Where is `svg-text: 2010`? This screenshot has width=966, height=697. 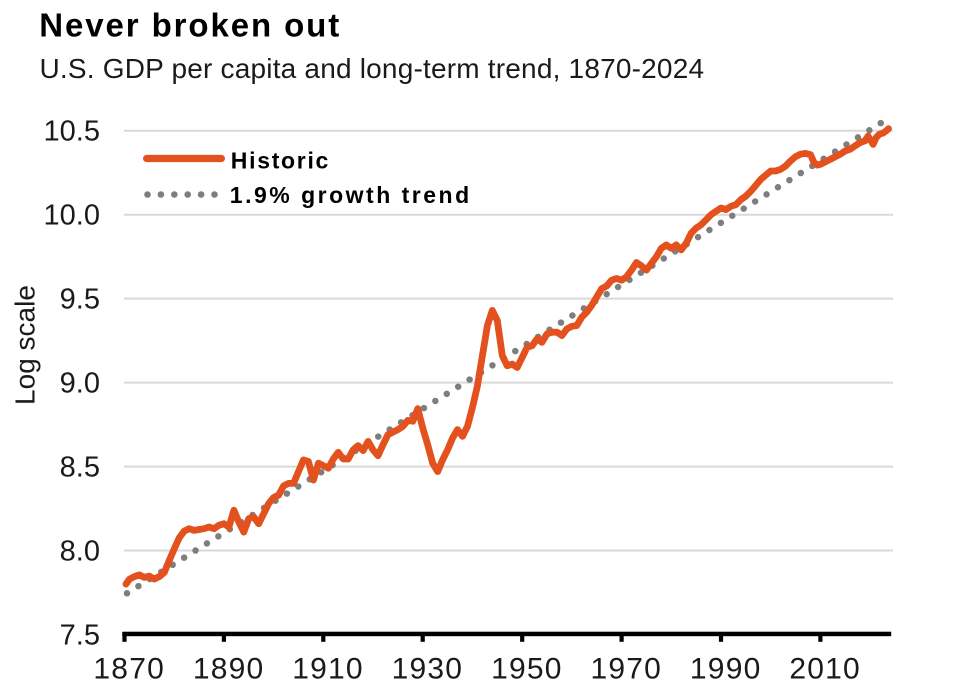 svg-text: 2010 is located at coordinates (825, 668).